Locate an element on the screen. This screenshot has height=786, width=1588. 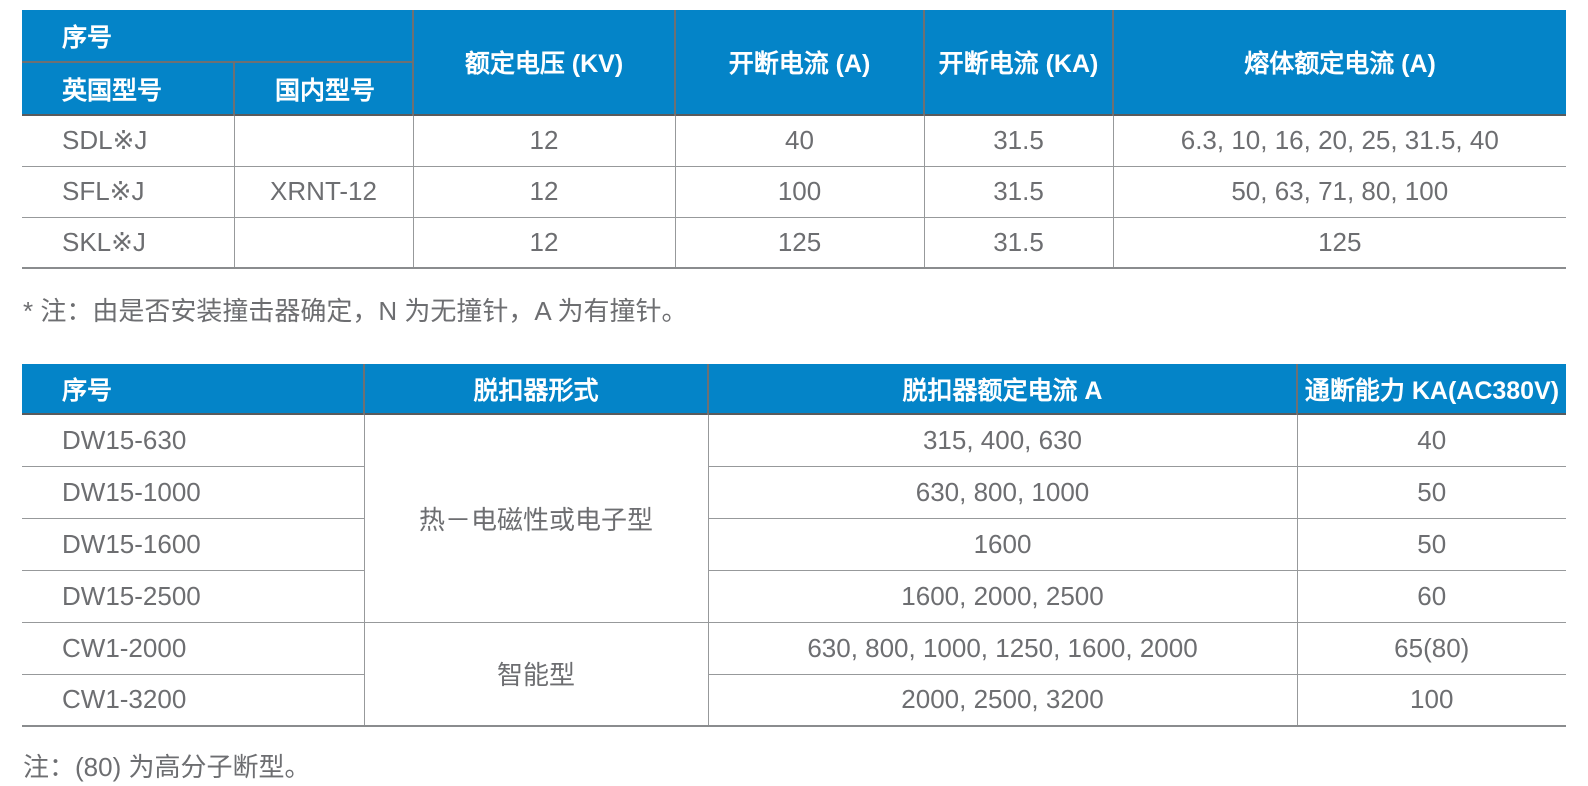
t2-header-trip-form: 脱扣器形式 is located at coordinates (536, 389).